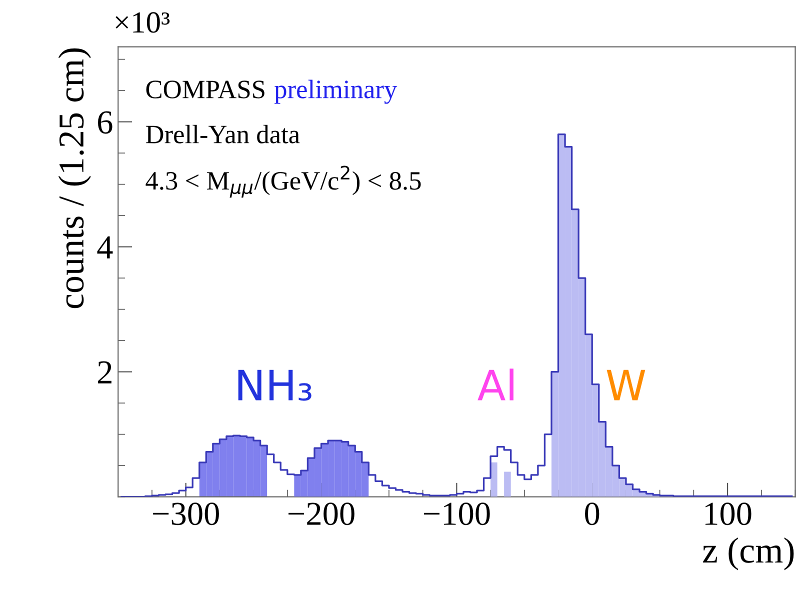 The image size is (809, 600). What do you see at coordinates (336, 92) in the screenshot?
I see `annotation: preliminary` at bounding box center [336, 92].